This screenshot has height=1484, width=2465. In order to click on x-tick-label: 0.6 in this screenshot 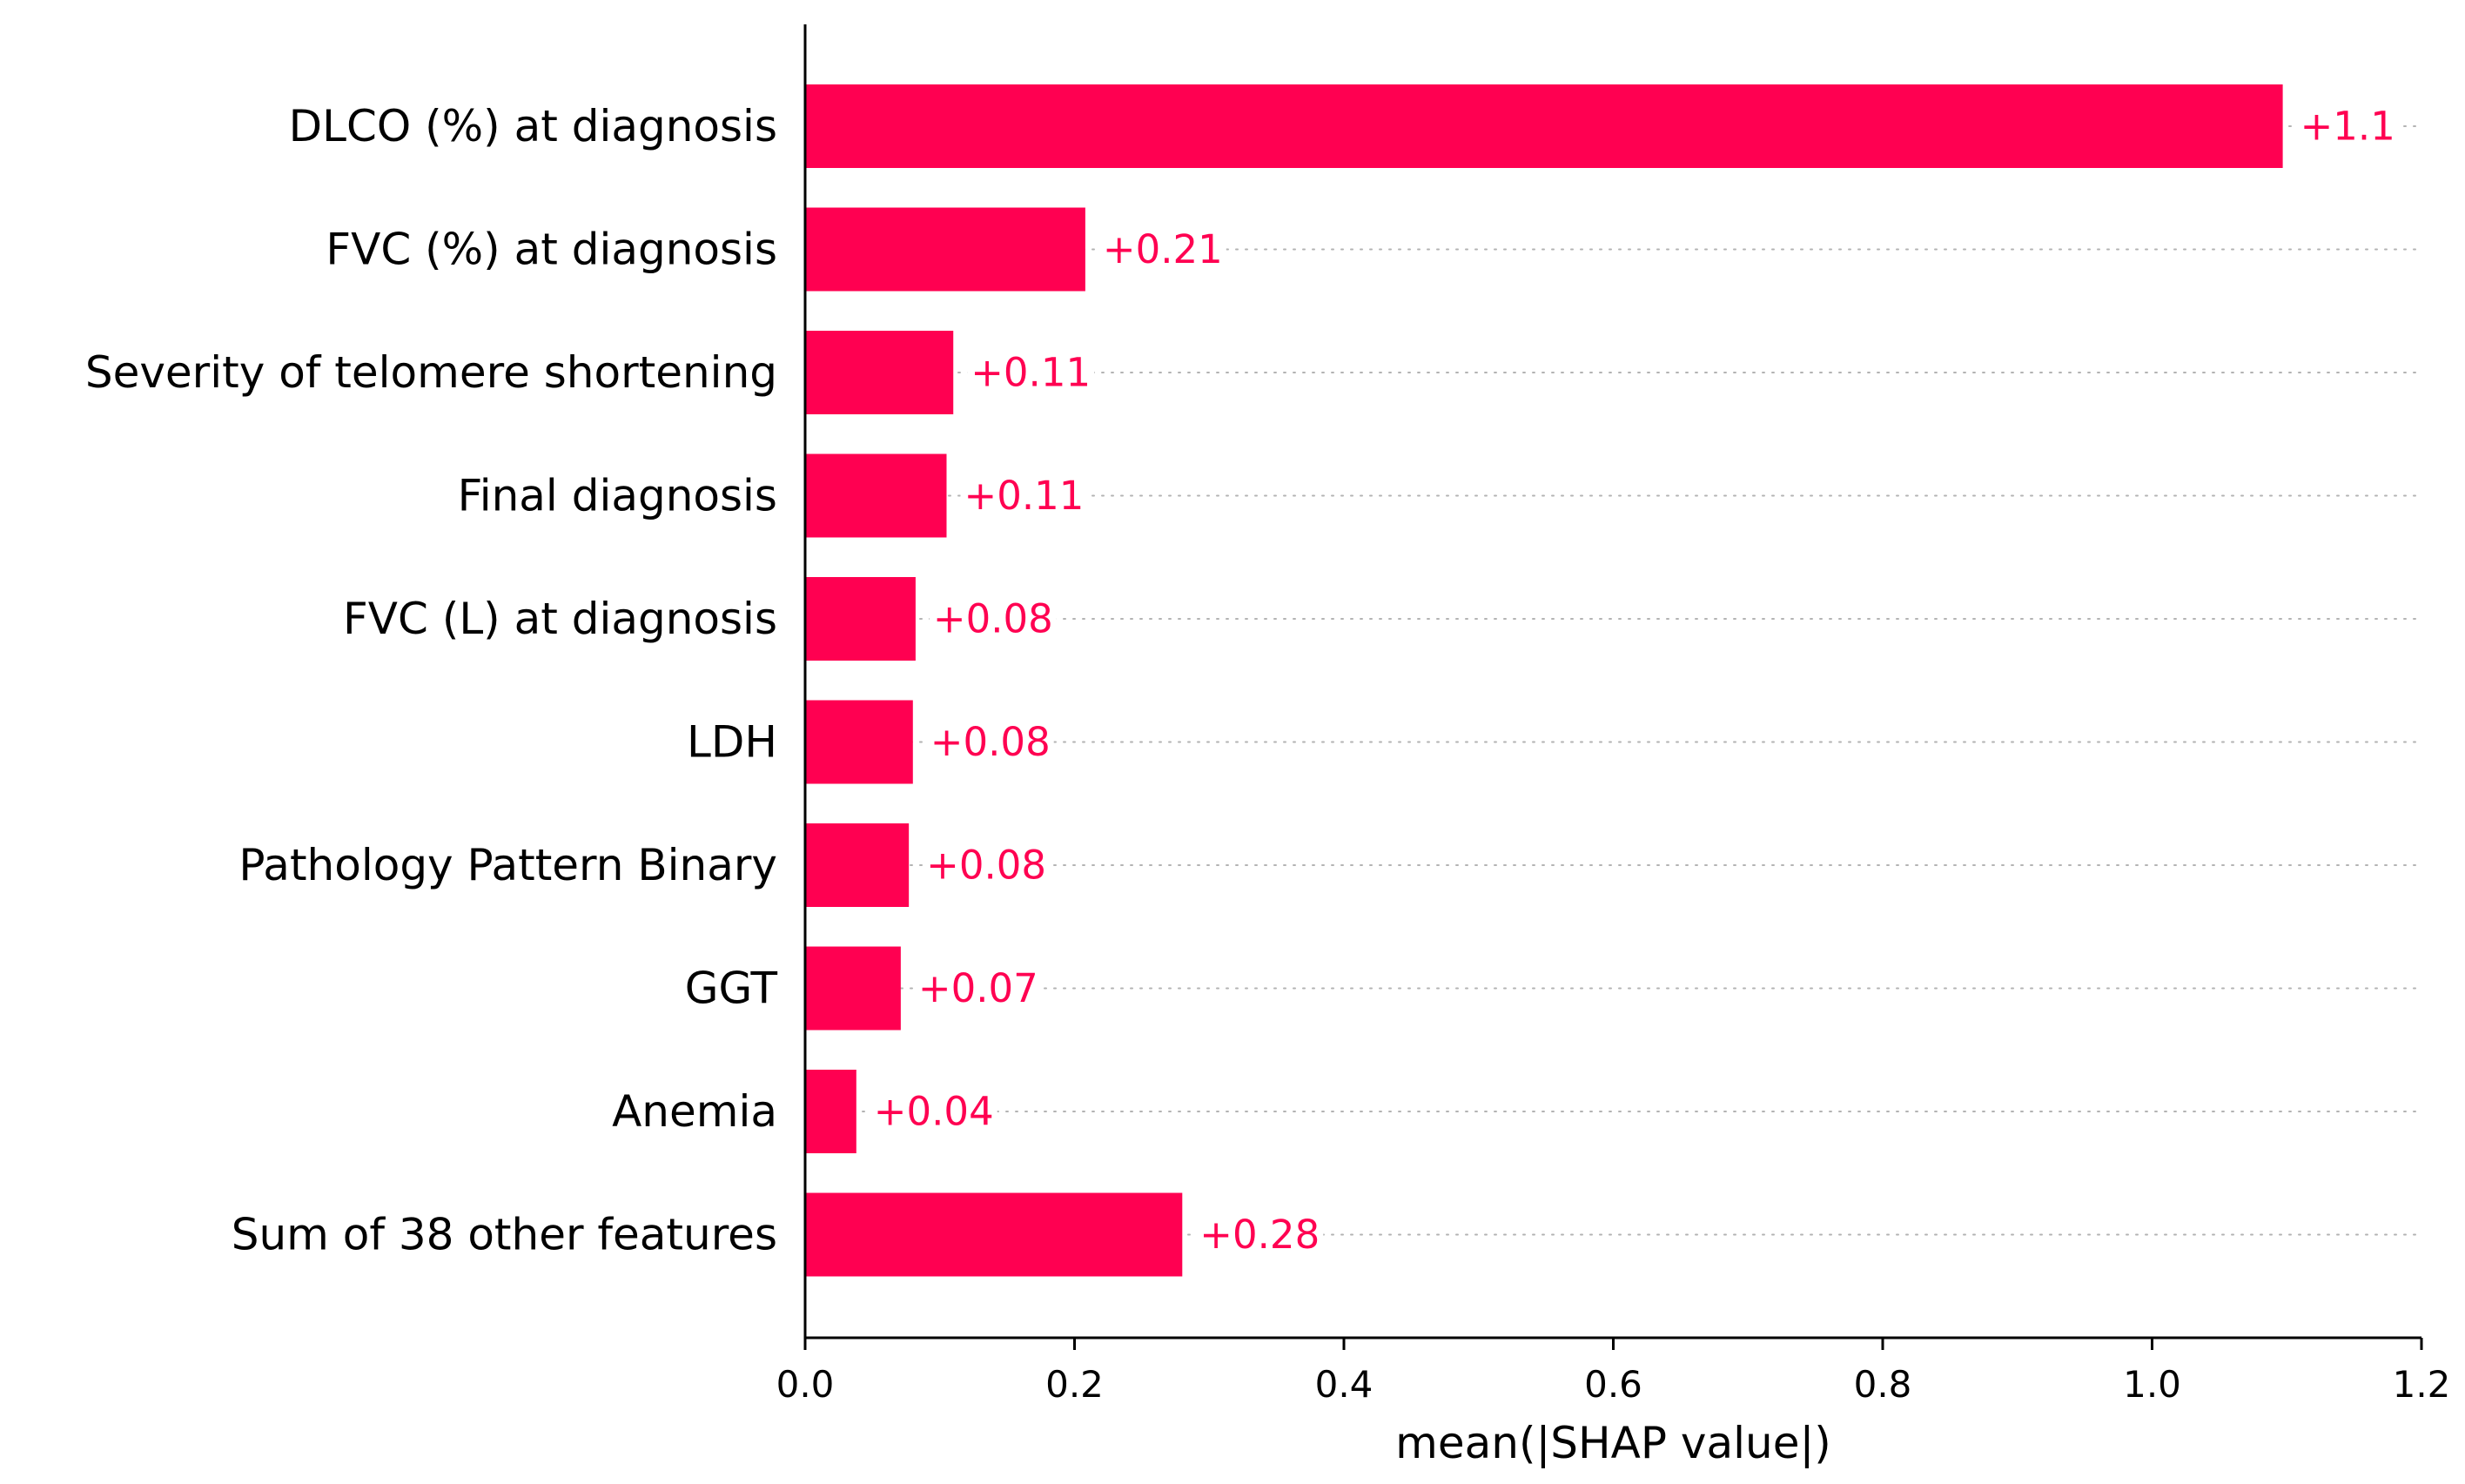, I will do `click(1613, 1384)`.